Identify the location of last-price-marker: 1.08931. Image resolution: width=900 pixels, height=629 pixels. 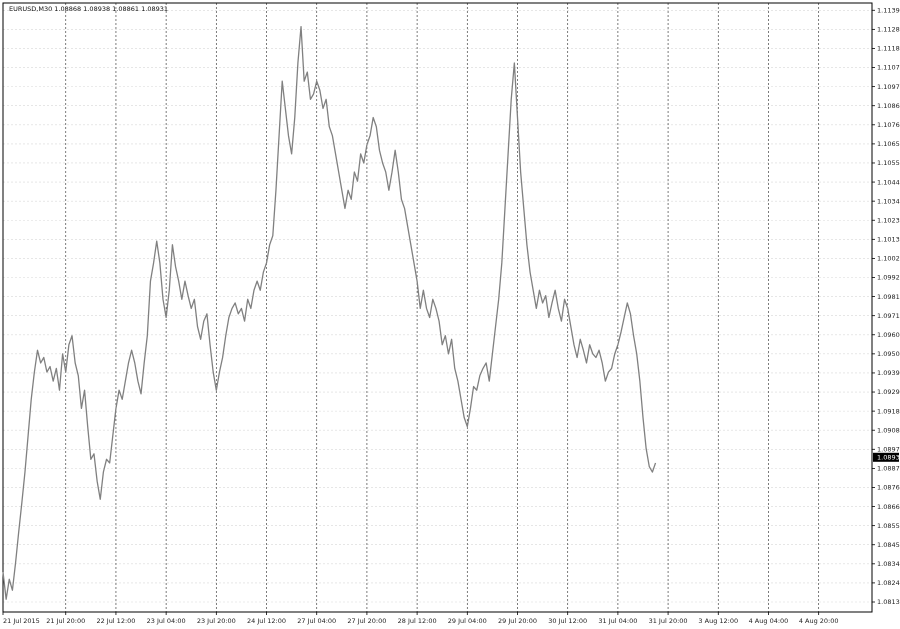
(886, 457).